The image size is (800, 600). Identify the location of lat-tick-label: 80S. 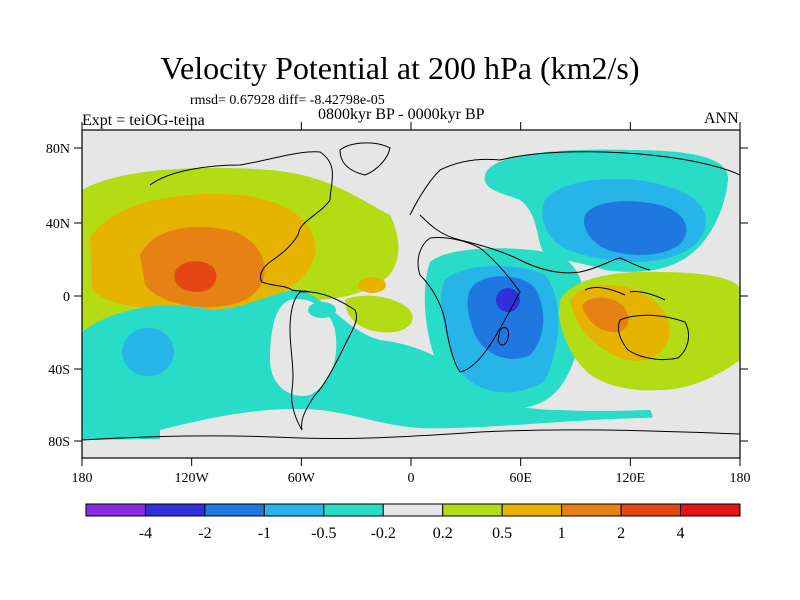
(59, 442).